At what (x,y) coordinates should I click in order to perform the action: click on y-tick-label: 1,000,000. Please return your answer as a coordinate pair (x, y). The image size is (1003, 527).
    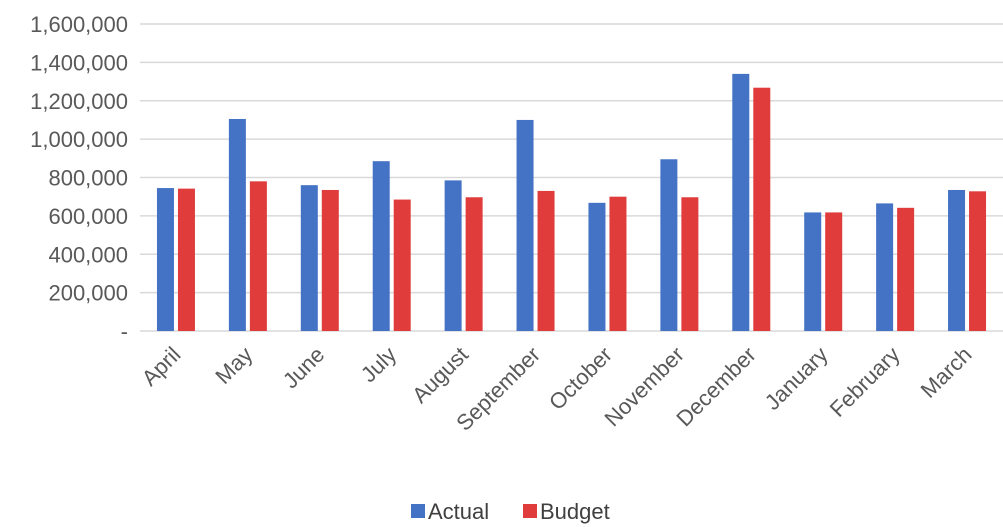
    Looking at the image, I should click on (79, 139).